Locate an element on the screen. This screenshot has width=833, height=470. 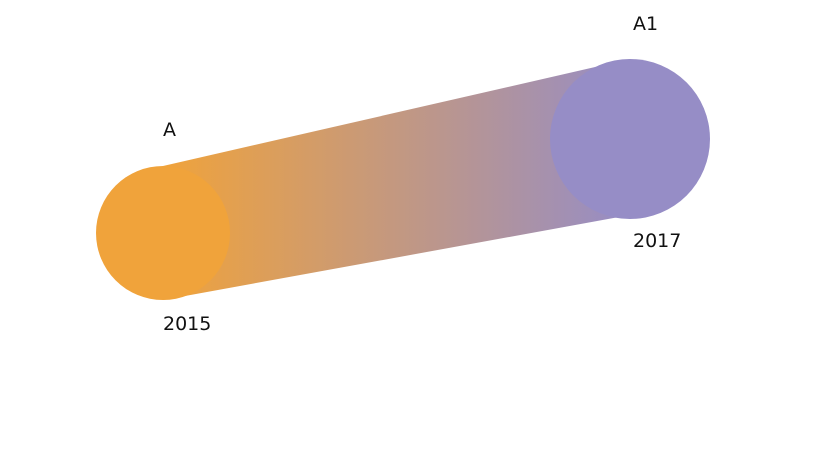
point-name-label: A1 is located at coordinates (645, 24).